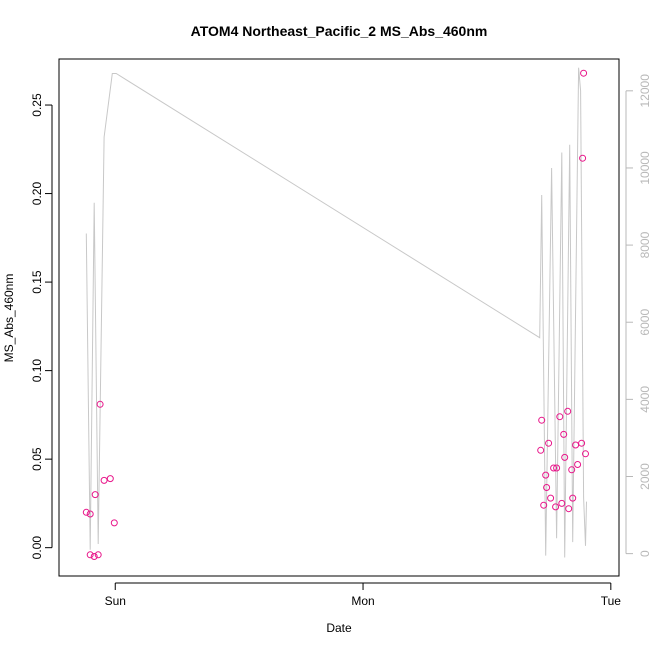 Image resolution: width=650 pixels, height=655 pixels. Describe the element at coordinates (644, 244) in the screenshot. I see `y2-tick-label: 8000` at that location.